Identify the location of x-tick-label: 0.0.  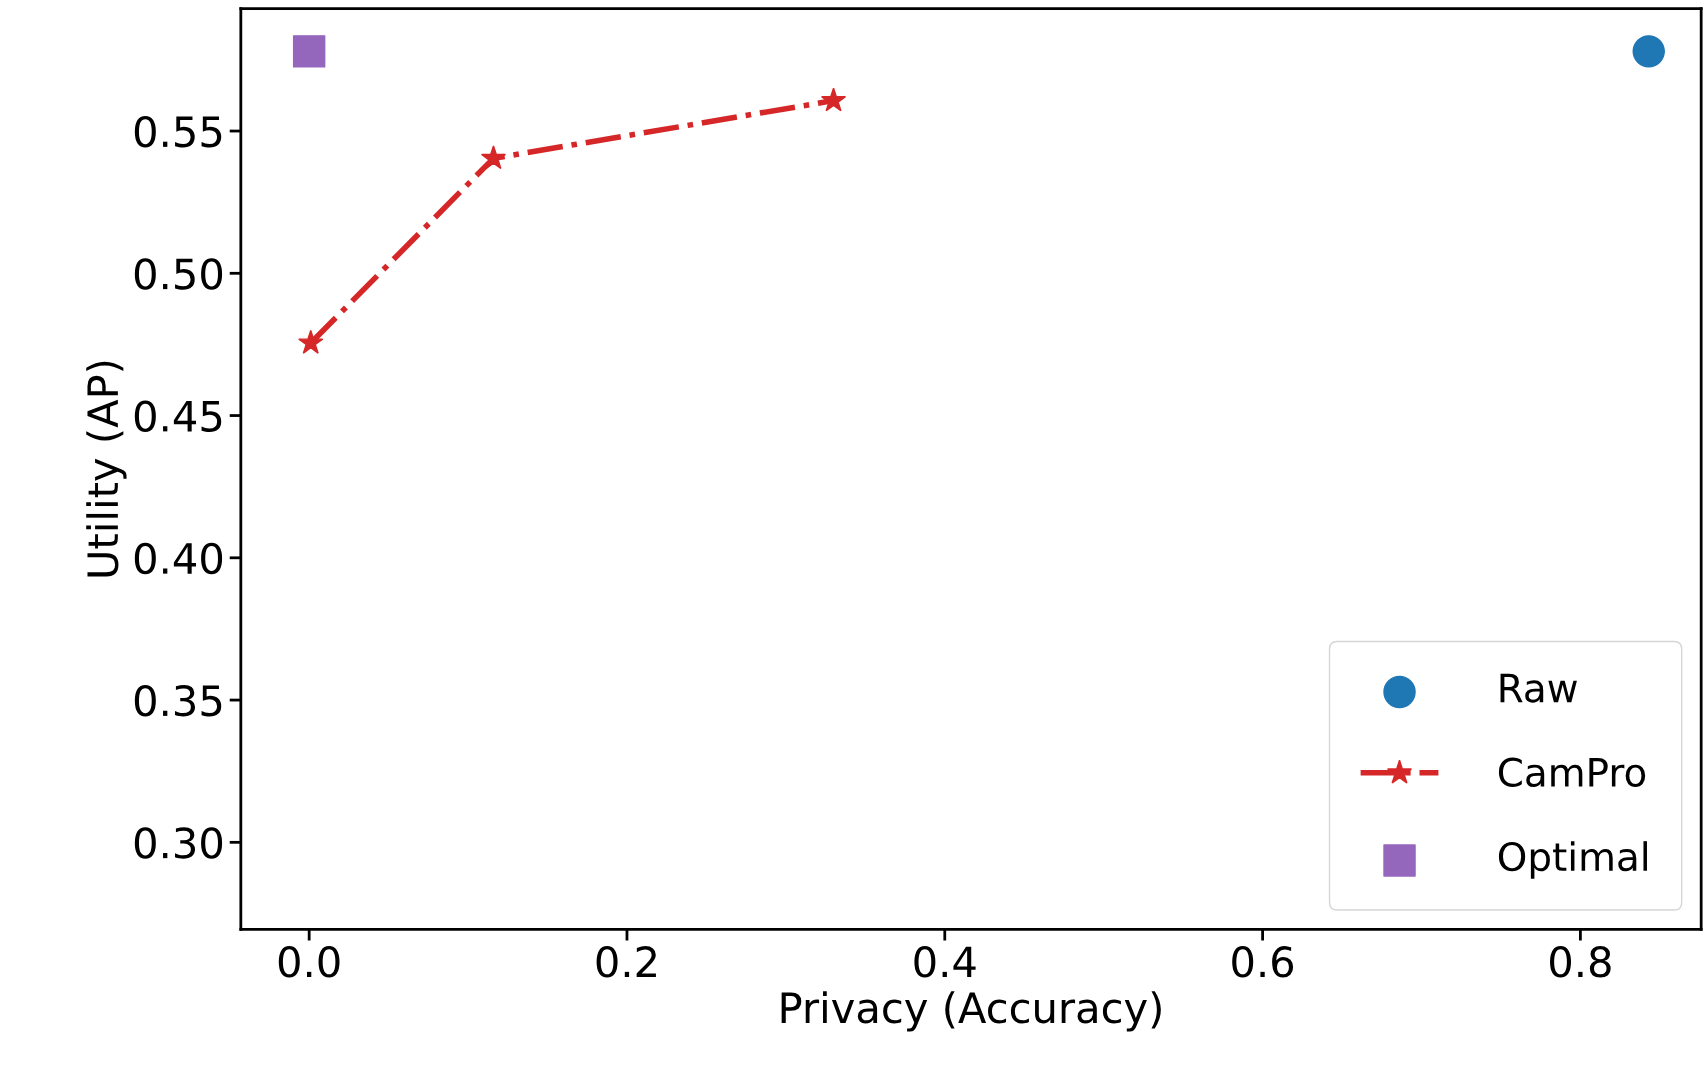
(309, 962).